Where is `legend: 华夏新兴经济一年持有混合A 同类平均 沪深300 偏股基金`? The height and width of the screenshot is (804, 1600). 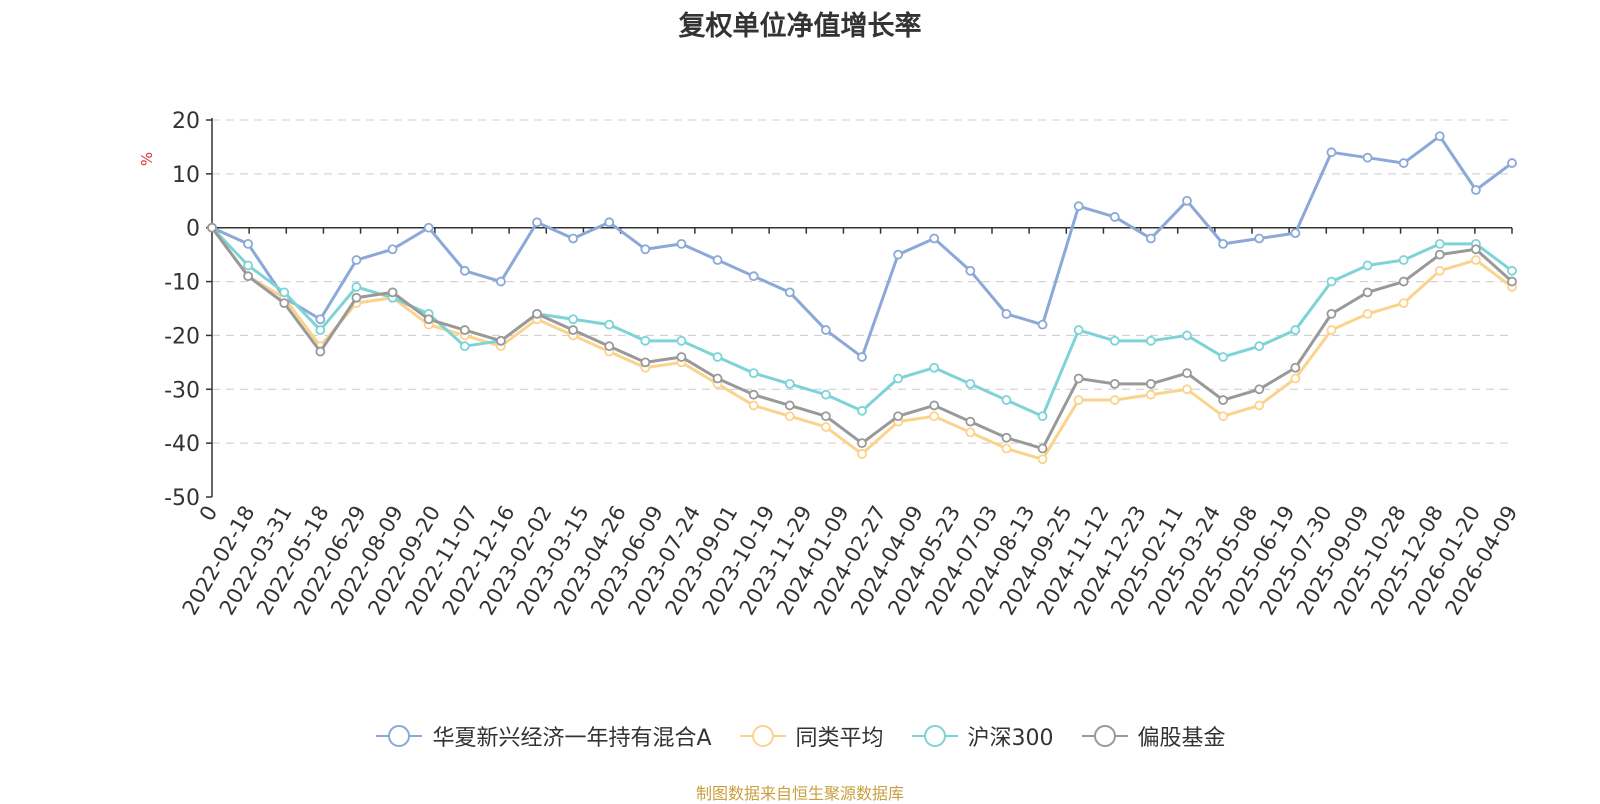 legend: 华夏新兴经济一年持有混合A 同类平均 沪深300 偏股基金 is located at coordinates (800, 736).